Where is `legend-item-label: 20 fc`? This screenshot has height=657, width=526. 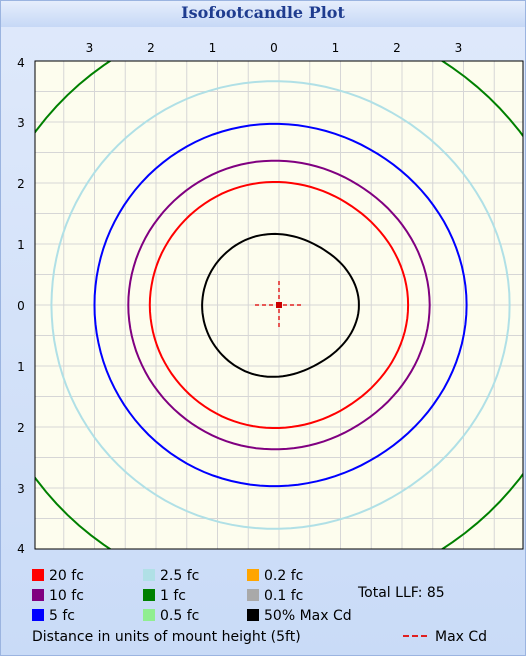 legend-item-label: 20 fc is located at coordinates (66, 576).